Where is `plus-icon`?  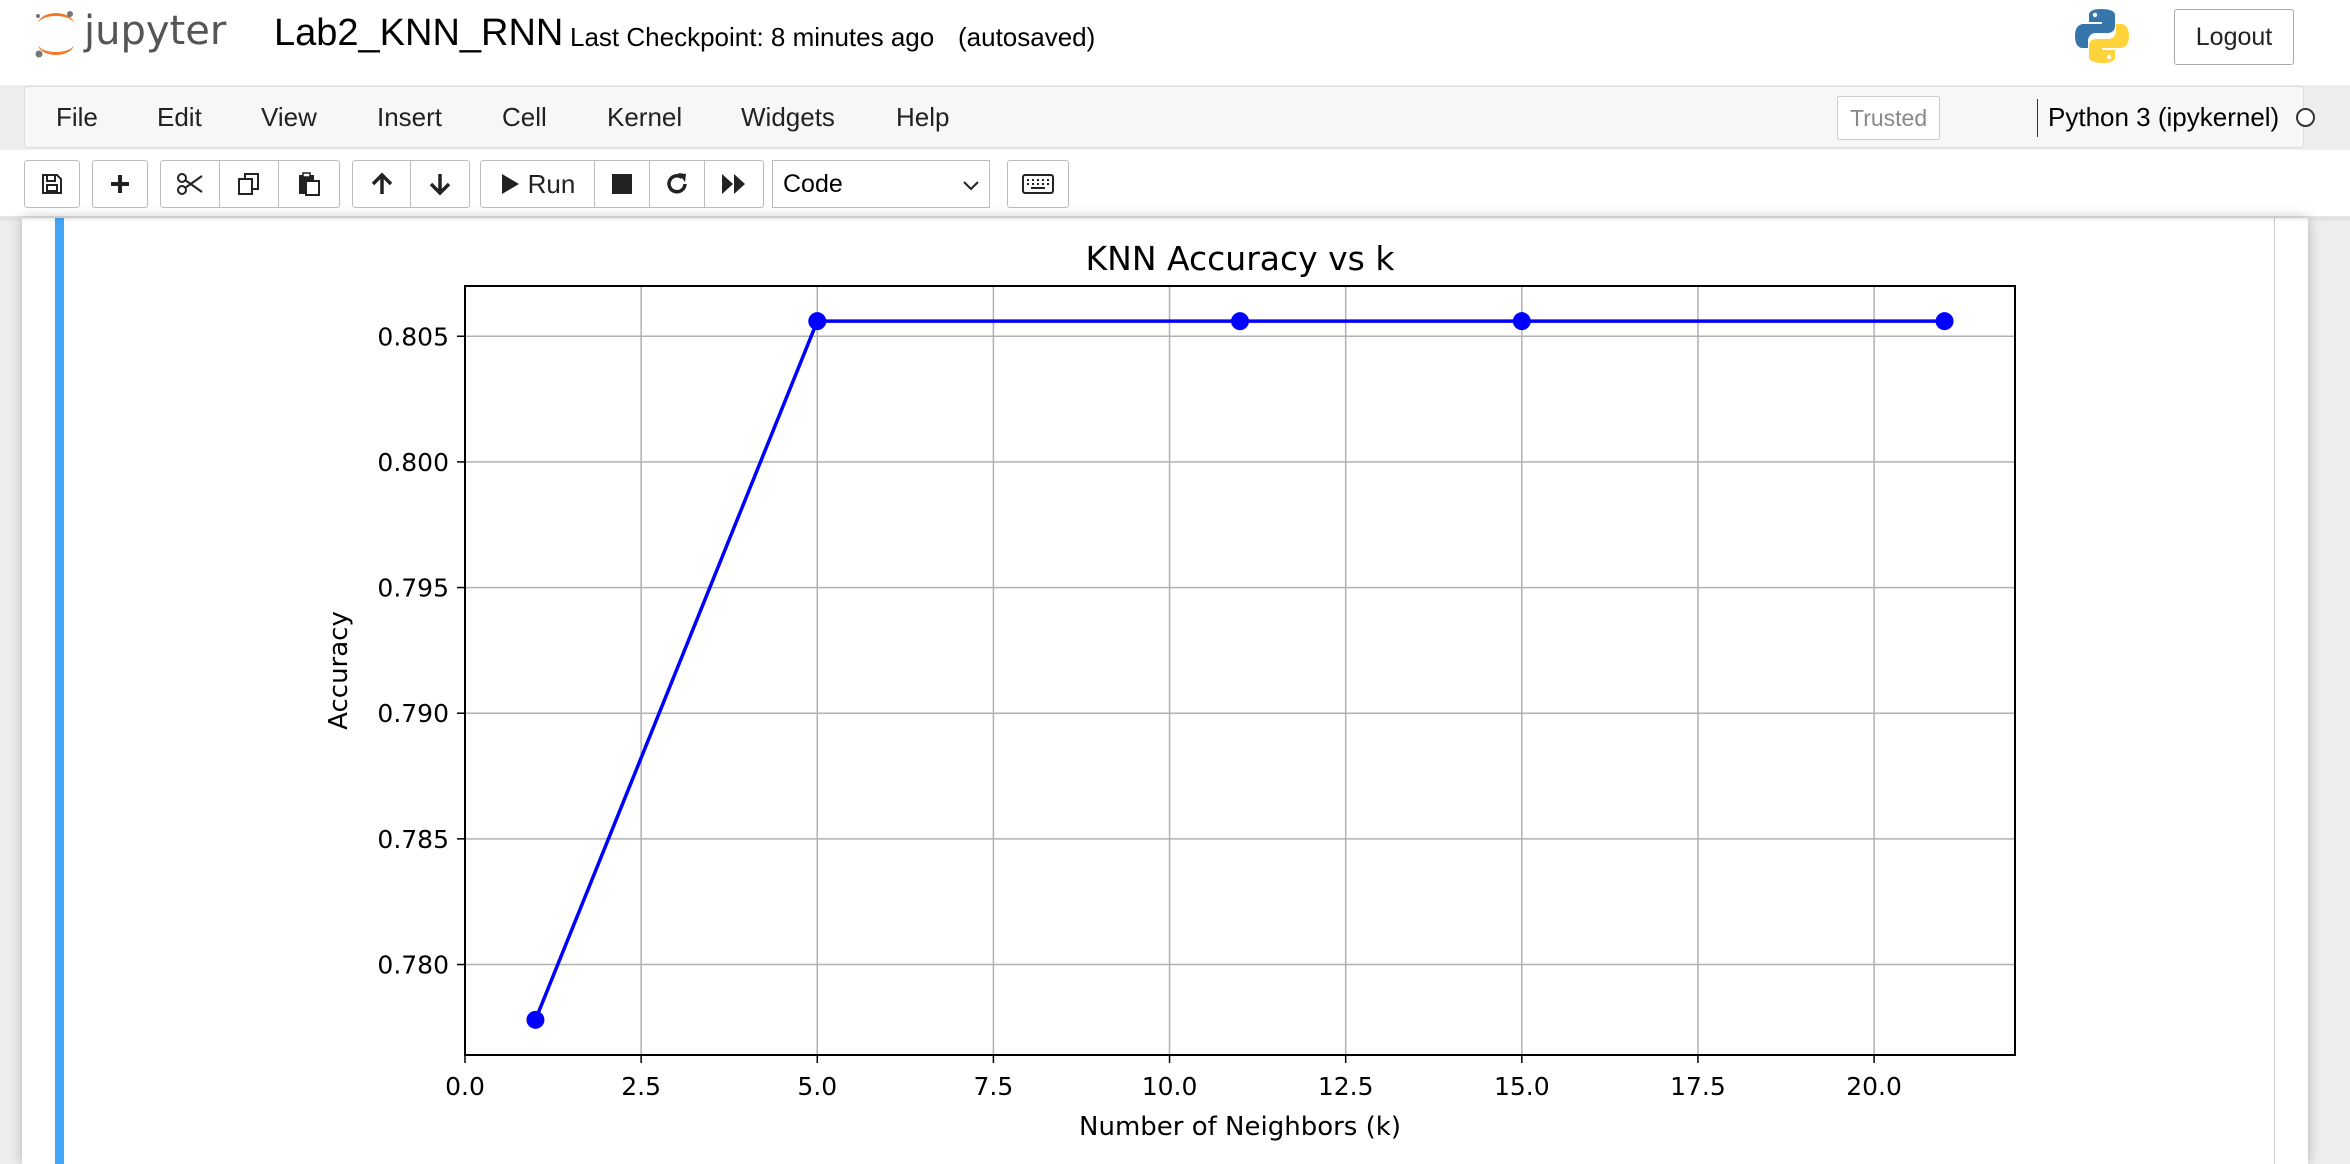
plus-icon is located at coordinates (120, 184).